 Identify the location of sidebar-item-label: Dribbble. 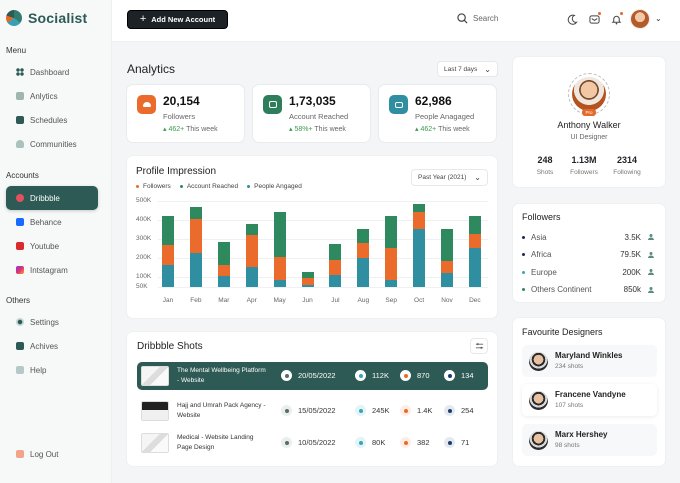
(45, 198).